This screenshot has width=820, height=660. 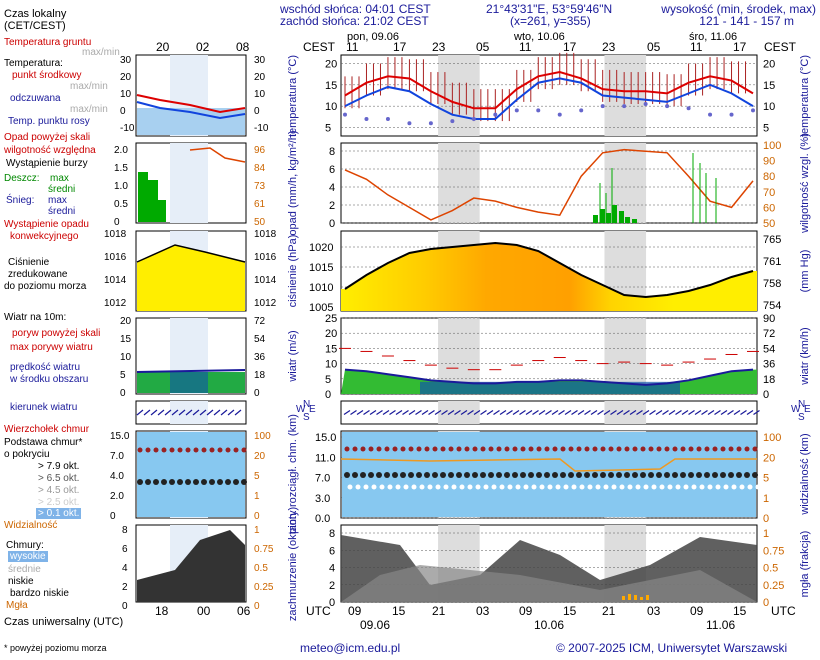 What do you see at coordinates (89, 109) in the screenshot?
I see `legend-feel-maxmin: max/min` at bounding box center [89, 109].